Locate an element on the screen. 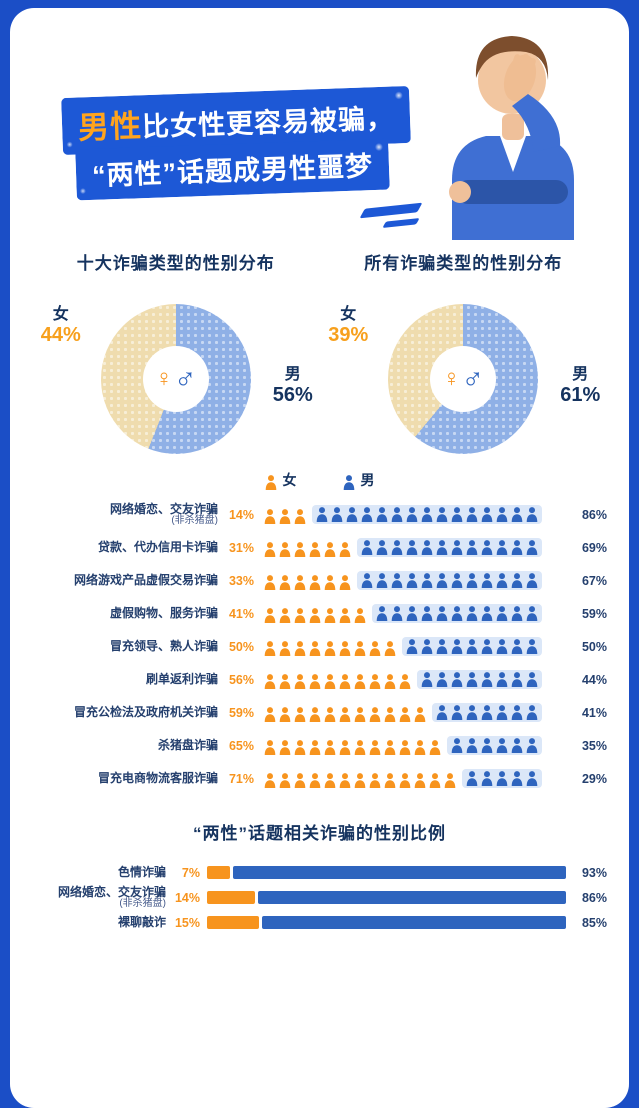  male-pct: 86% is located at coordinates (594, 897).